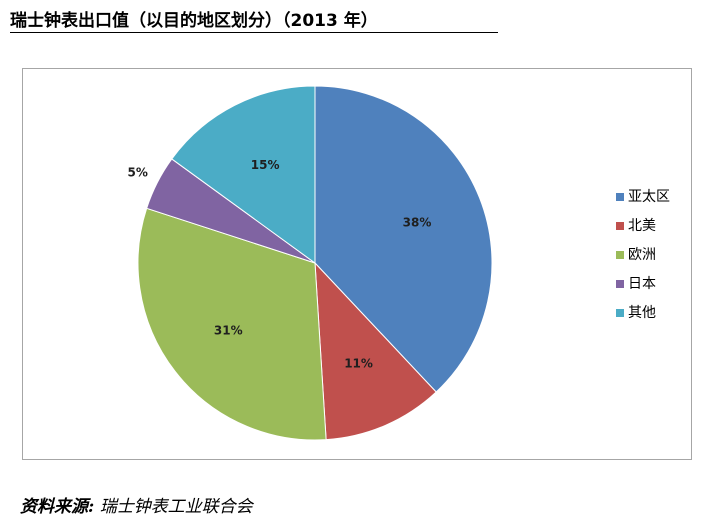  Describe the element at coordinates (254, 32) in the screenshot. I see `title-underline` at that location.